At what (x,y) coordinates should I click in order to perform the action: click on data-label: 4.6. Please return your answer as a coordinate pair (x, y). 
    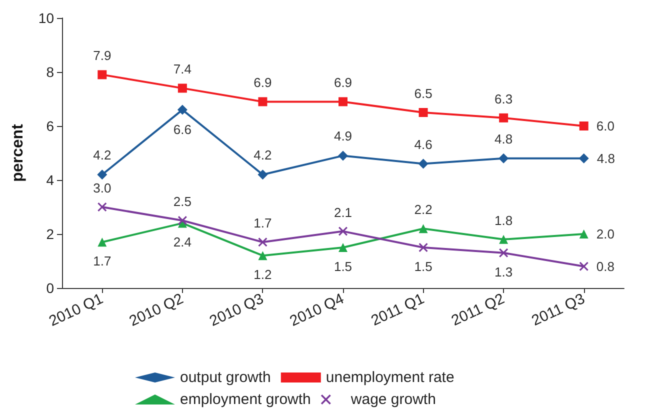
    Looking at the image, I should click on (423, 144).